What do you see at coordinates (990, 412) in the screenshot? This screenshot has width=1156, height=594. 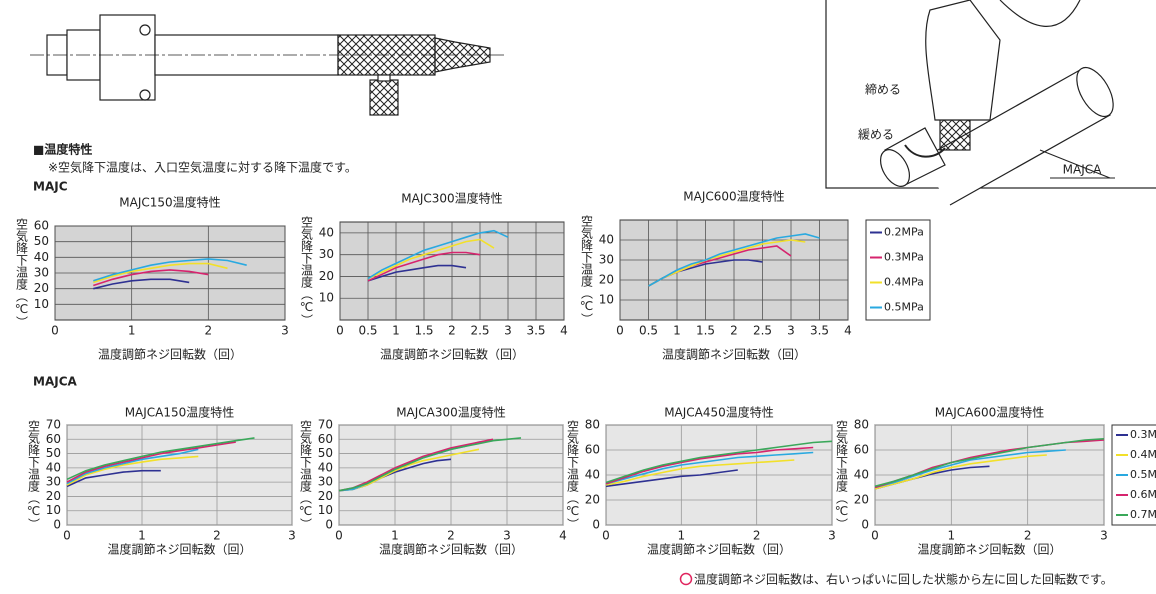 I see `chart-title: MAJCA600温度特性` at bounding box center [990, 412].